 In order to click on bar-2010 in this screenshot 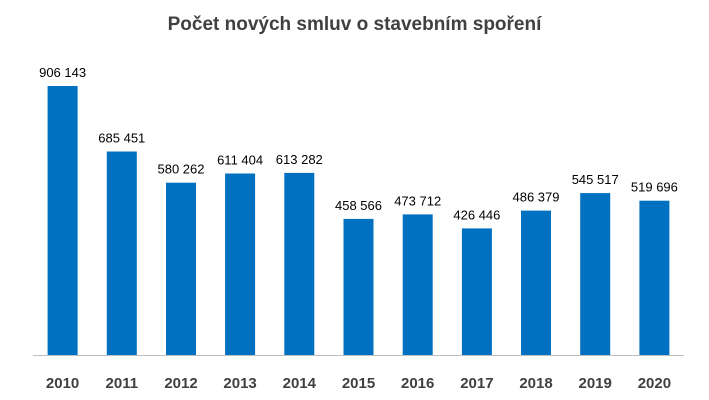, I will do `click(62, 220)`.